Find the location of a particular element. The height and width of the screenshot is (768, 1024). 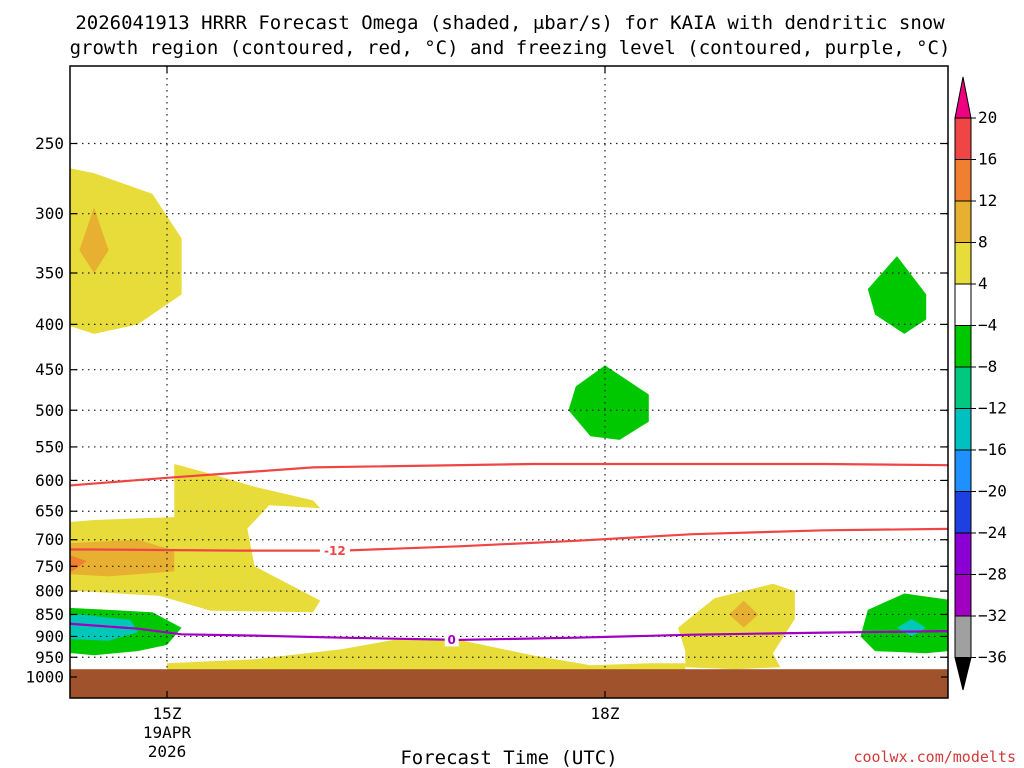

y-tick-label: 400 is located at coordinates (49, 324).